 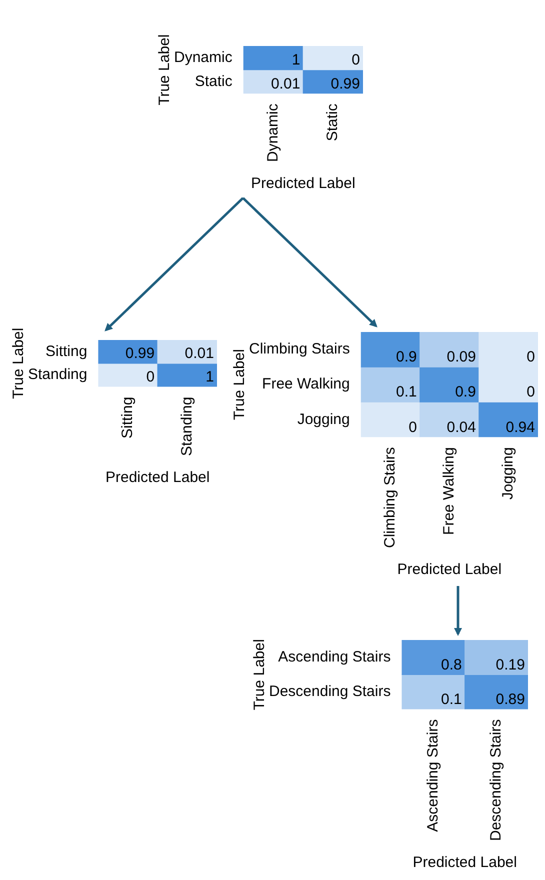 I want to click on y-tick-label: Climbing Stairs, so click(x=299, y=349).